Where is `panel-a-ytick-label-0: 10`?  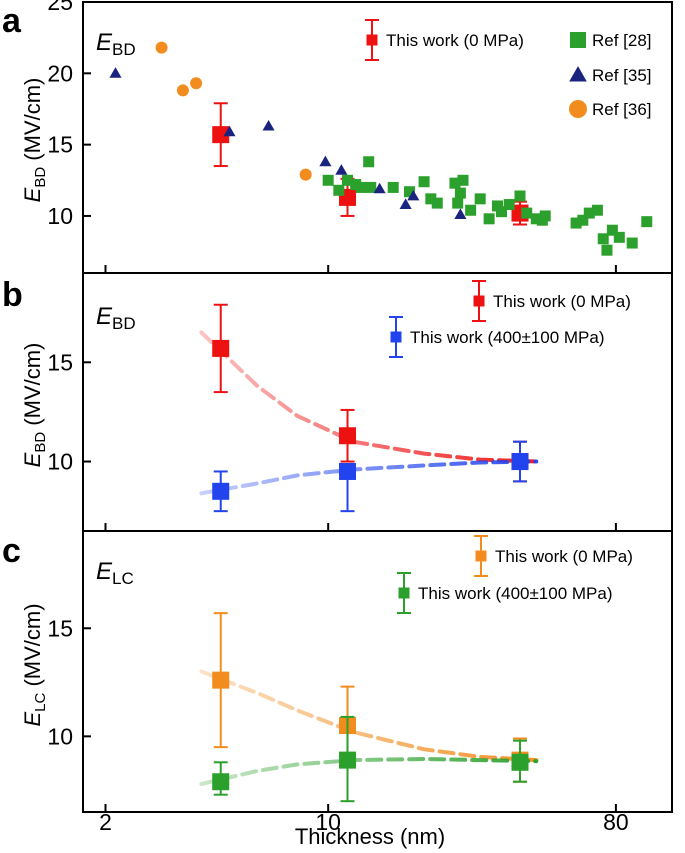
panel-a-ytick-label-0: 10 is located at coordinates (60, 216).